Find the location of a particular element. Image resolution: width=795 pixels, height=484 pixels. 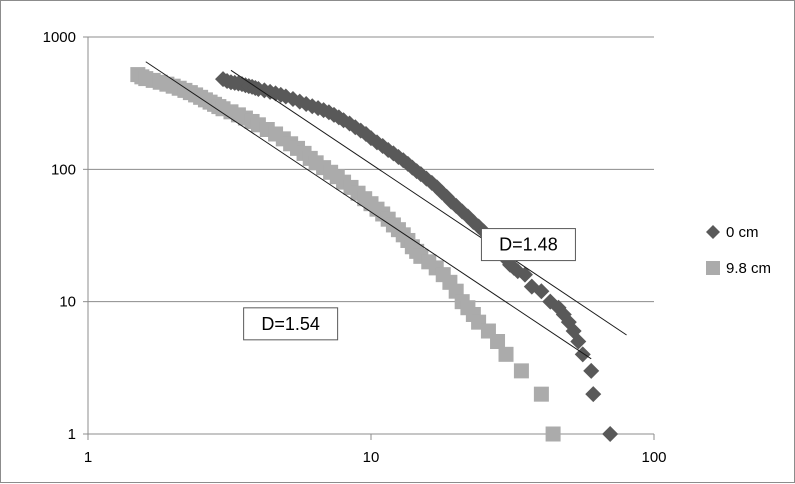

annotation-box: D=1.54 is located at coordinates (291, 324).